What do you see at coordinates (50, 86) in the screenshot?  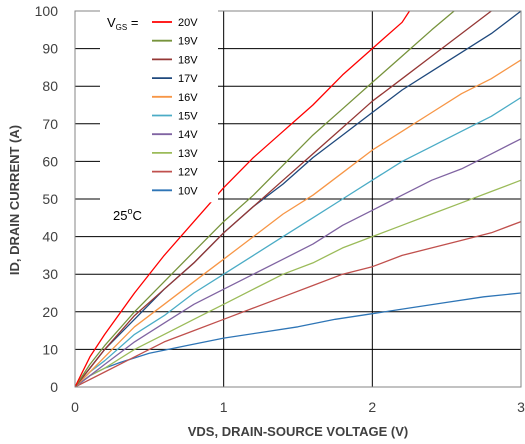 I see `y-tick-label: 80` at bounding box center [50, 86].